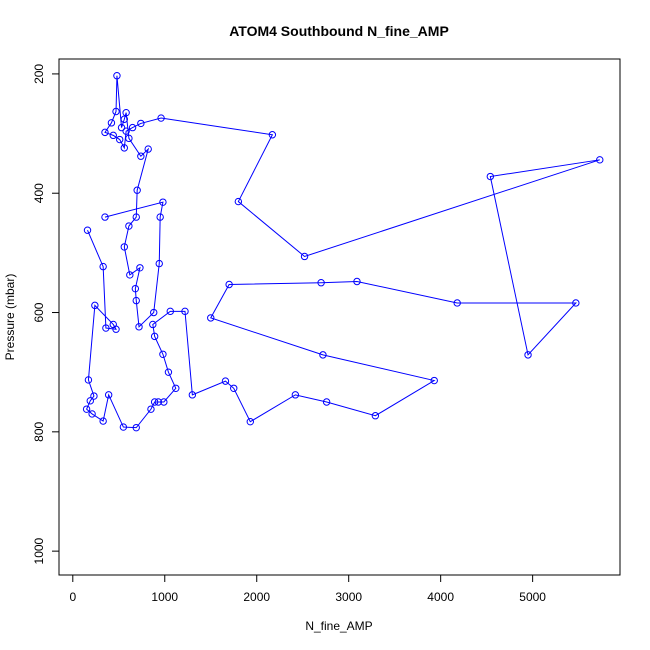  Describe the element at coordinates (339, 31) in the screenshot. I see `chart-title: ATOM4 Southbound N_fine_AMP` at that location.